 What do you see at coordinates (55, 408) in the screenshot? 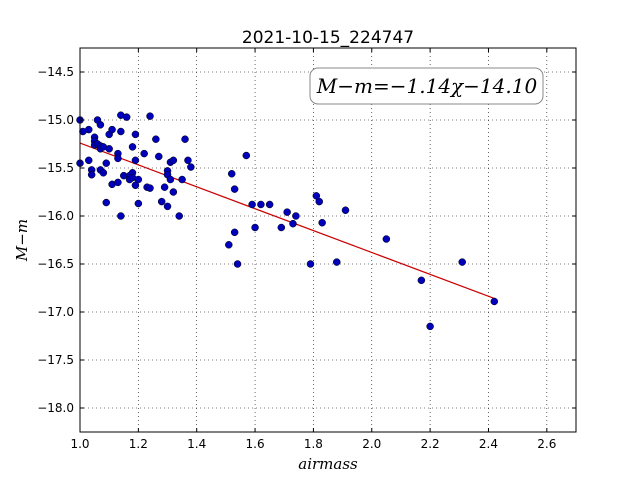
I see `y-tick-label: −18.0` at bounding box center [55, 408].